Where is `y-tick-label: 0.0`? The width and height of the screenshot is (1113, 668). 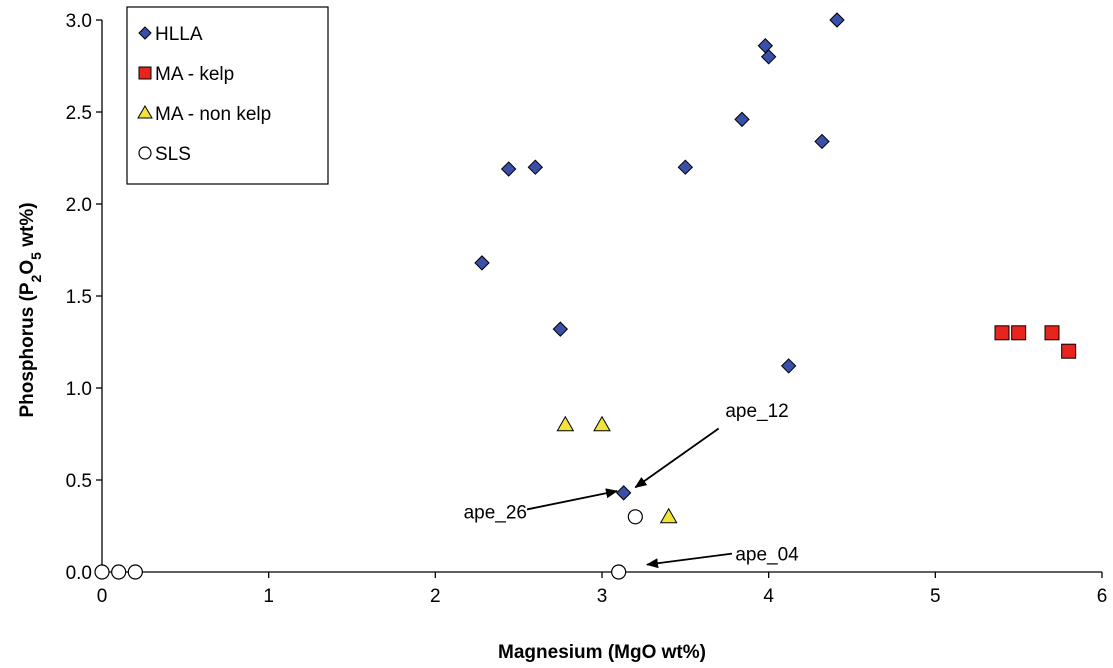 y-tick-label: 0.0 is located at coordinates (79, 573).